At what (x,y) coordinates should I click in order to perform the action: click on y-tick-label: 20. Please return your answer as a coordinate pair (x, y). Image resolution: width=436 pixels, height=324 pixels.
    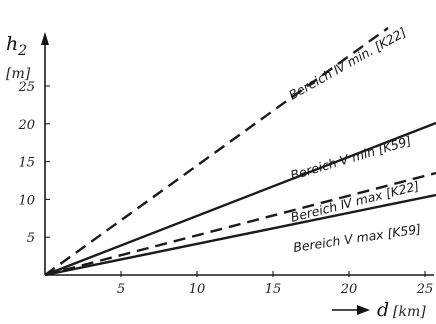
    Looking at the image, I should click on (26, 125).